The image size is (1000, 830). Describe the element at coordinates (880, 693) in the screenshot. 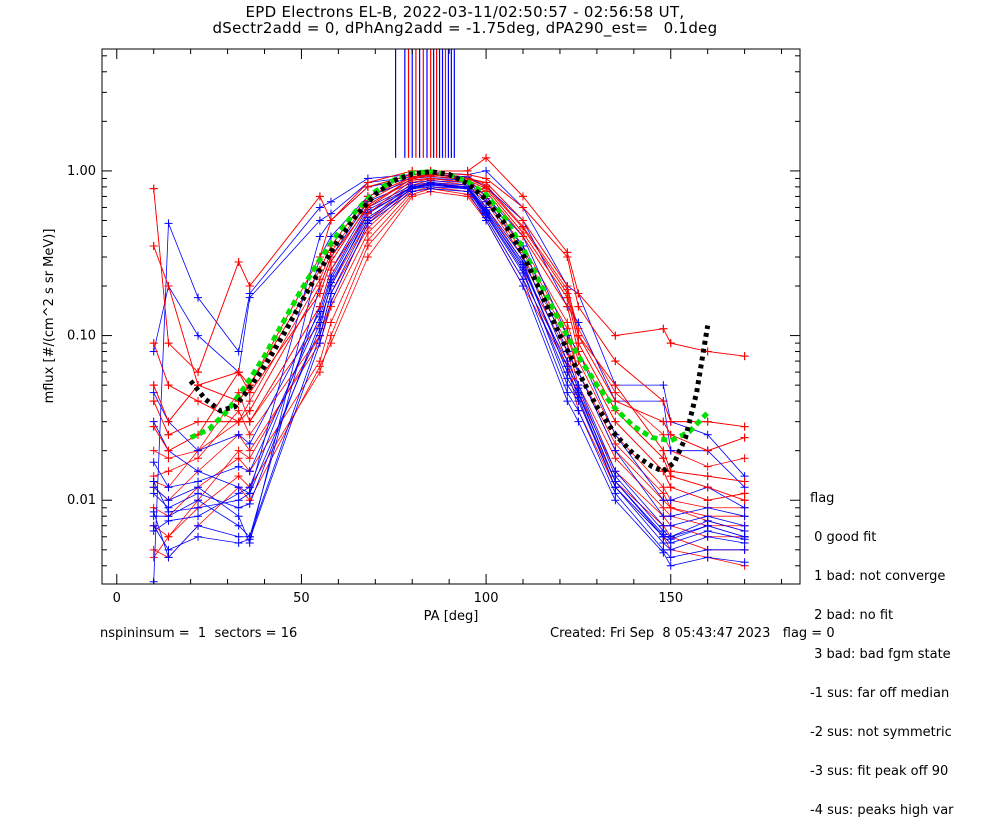

I see `legend-item: -1 sus: far off median` at that location.